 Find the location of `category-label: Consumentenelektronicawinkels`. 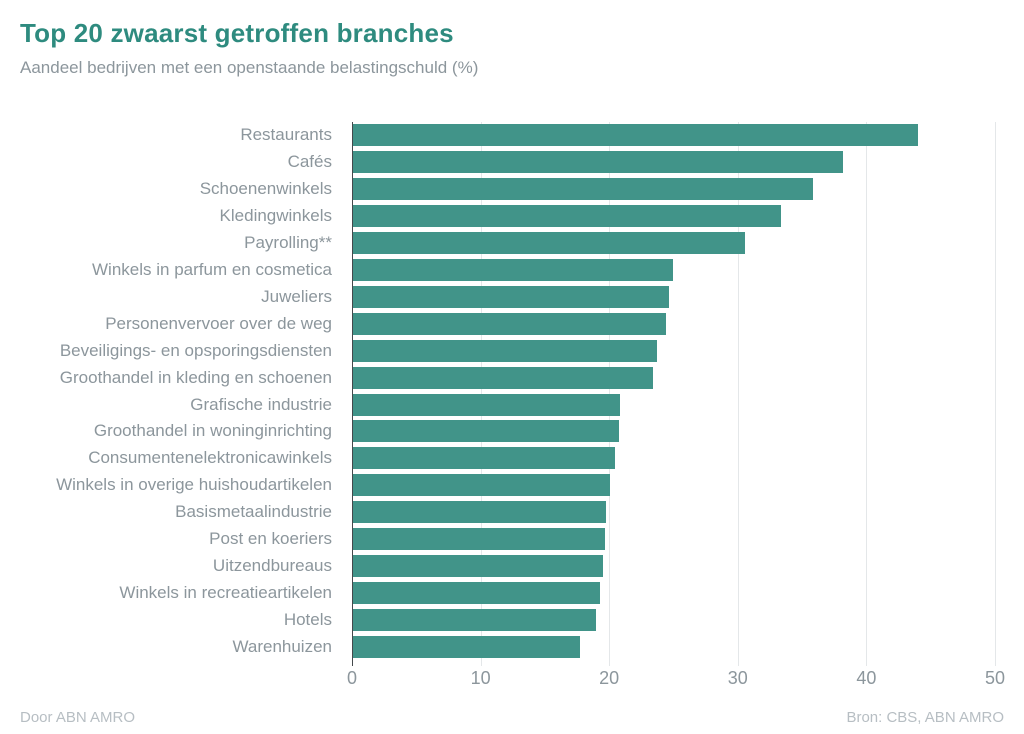

category-label: Consumentenelektronicawinkels is located at coordinates (210, 458).